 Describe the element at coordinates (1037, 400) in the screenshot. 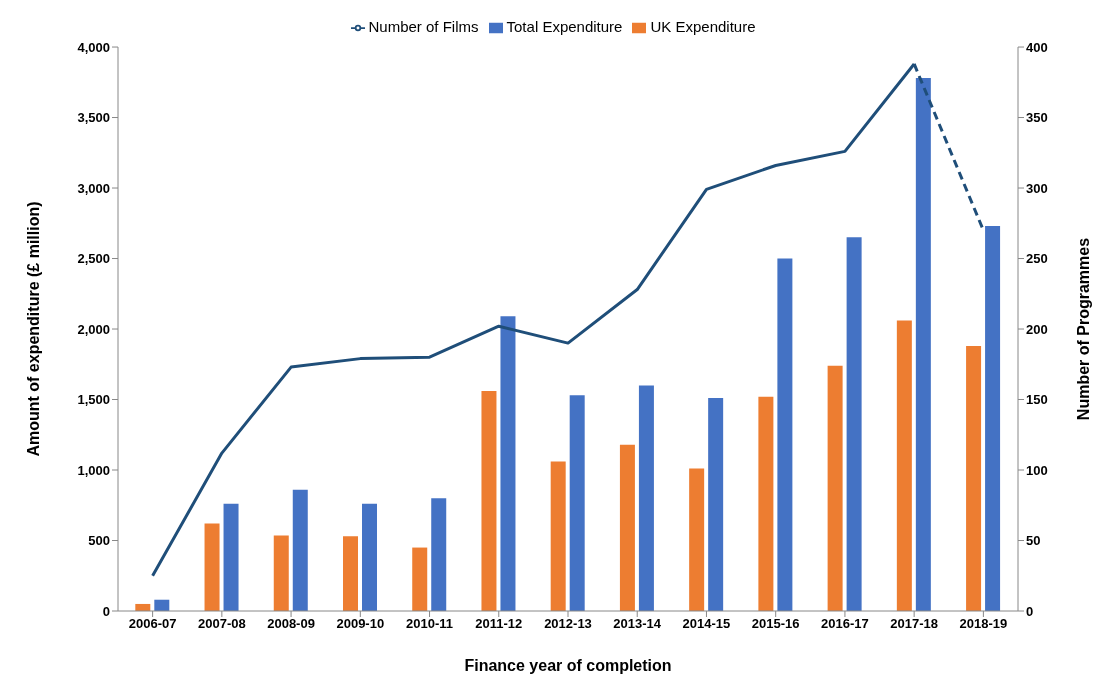

I see `y2-tick-label: 150` at that location.